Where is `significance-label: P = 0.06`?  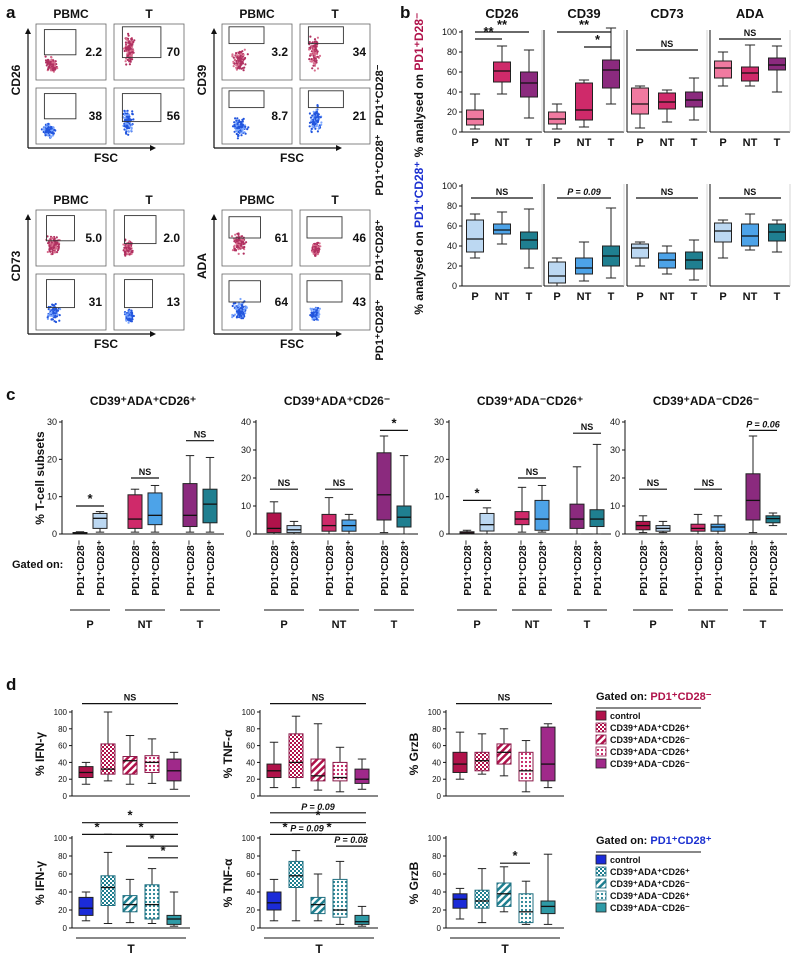
significance-label: P = 0.06 is located at coordinates (763, 424).